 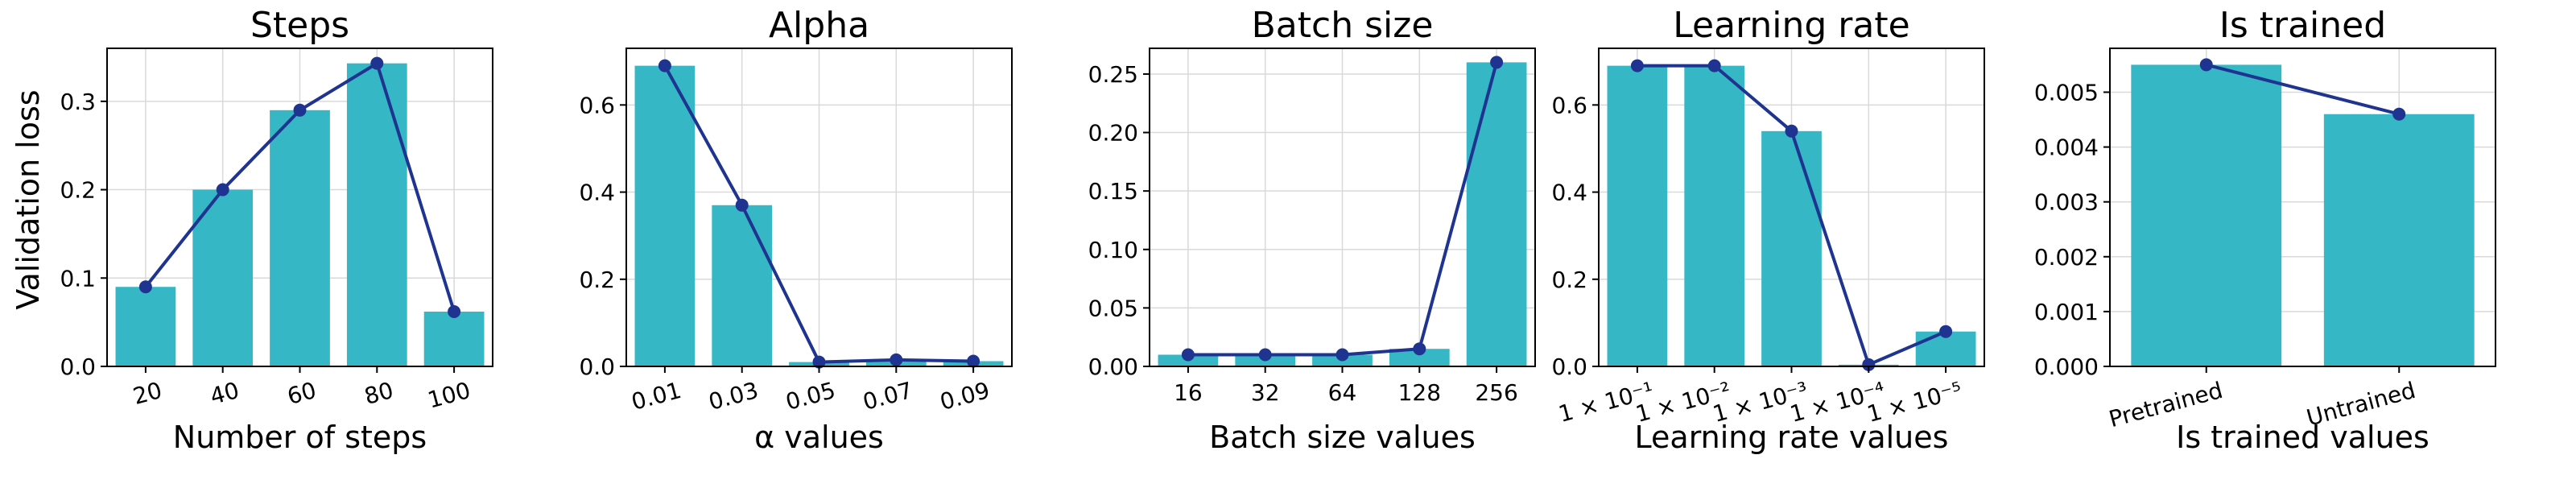 What do you see at coordinates (78, 102) in the screenshot?
I see `y-tick-label: 0.3` at bounding box center [78, 102].